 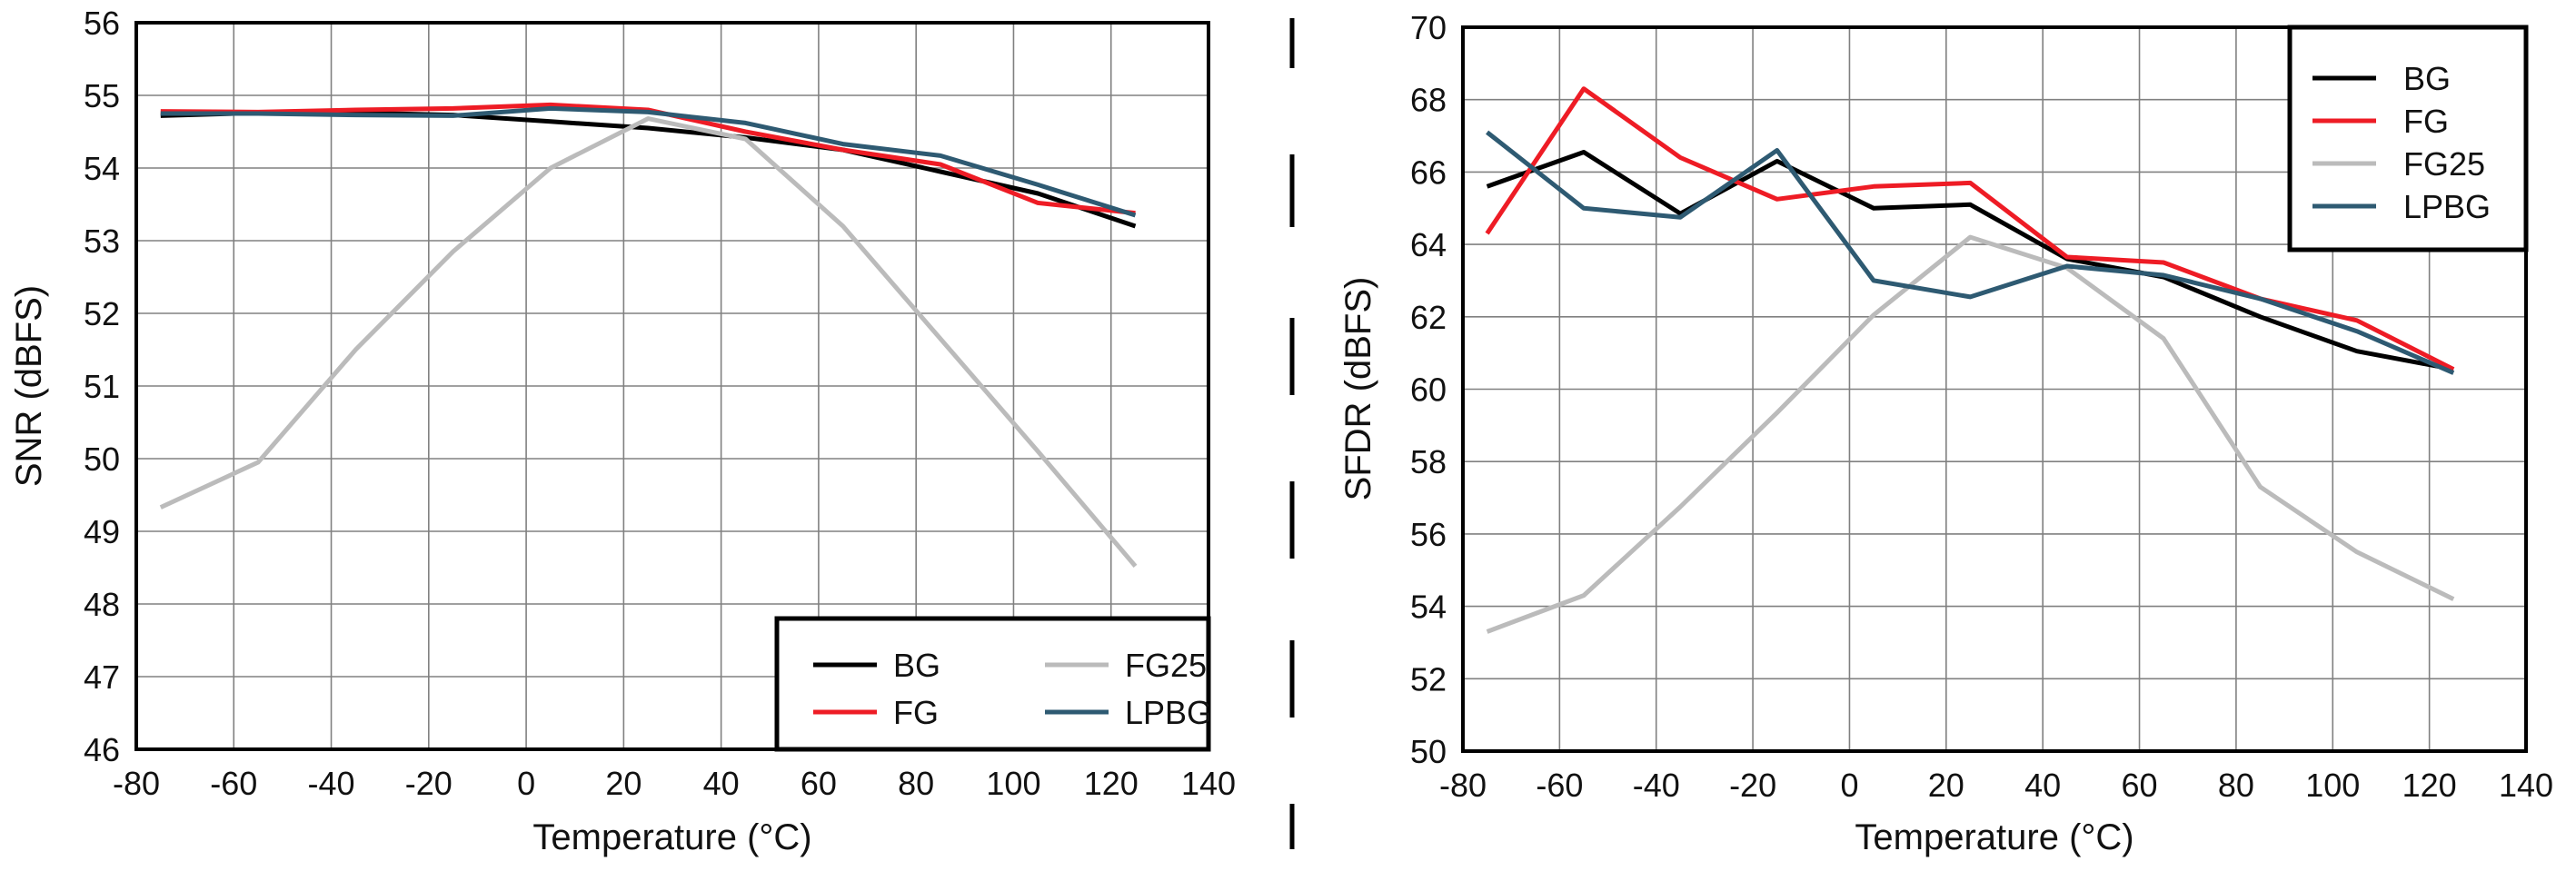 I want to click on snr-legend: BG FG25 FG LPBG, so click(x=993, y=684).